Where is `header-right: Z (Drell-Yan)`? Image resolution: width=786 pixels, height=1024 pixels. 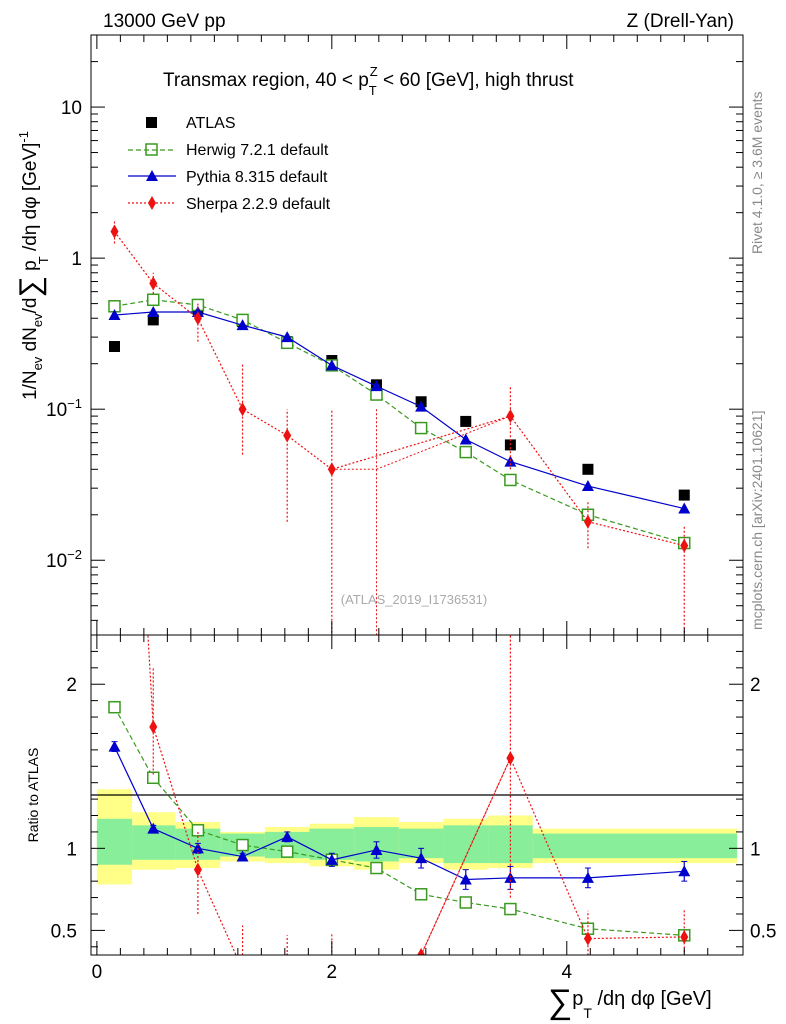
header-right: Z (Drell-Yan) is located at coordinates (680, 21).